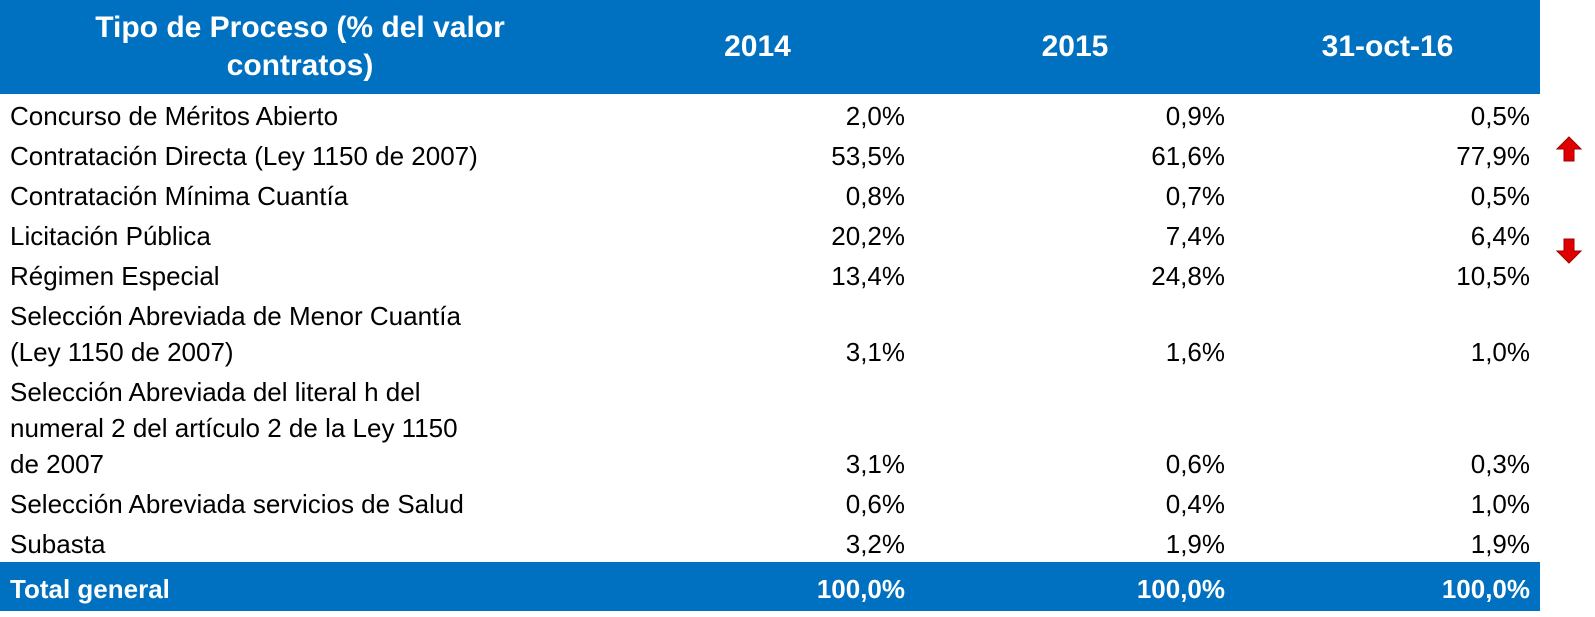 The height and width of the screenshot is (617, 1595). Describe the element at coordinates (1195, 196) in the screenshot. I see `value-cell: 0,7%` at that location.